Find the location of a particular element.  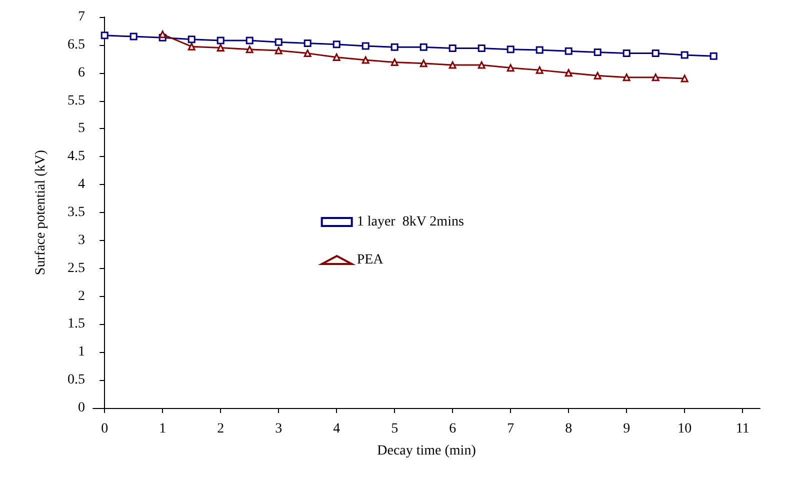

y-tick-label: 4.5 is located at coordinates (76, 156).